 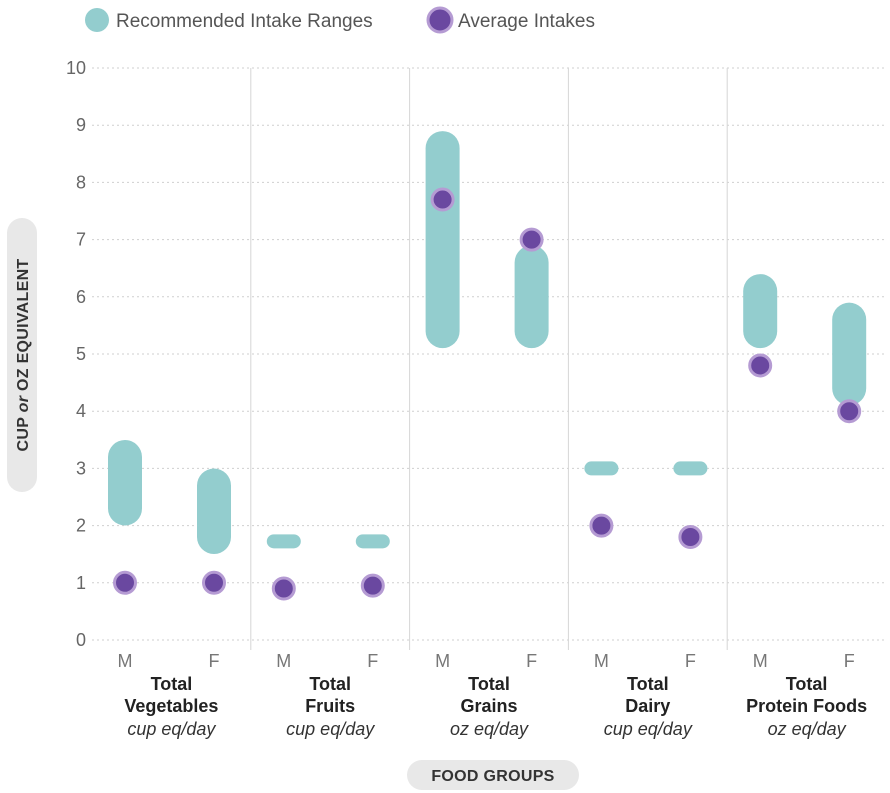 I want to click on y-tick-label: 9, so click(x=81, y=125).